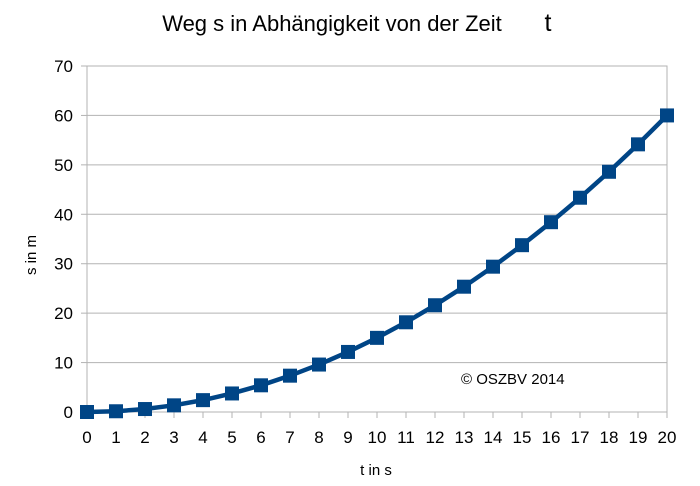 Image resolution: width=700 pixels, height=486 pixels. Describe the element at coordinates (551, 437) in the screenshot. I see `x-tick-label-16: 16` at that location.